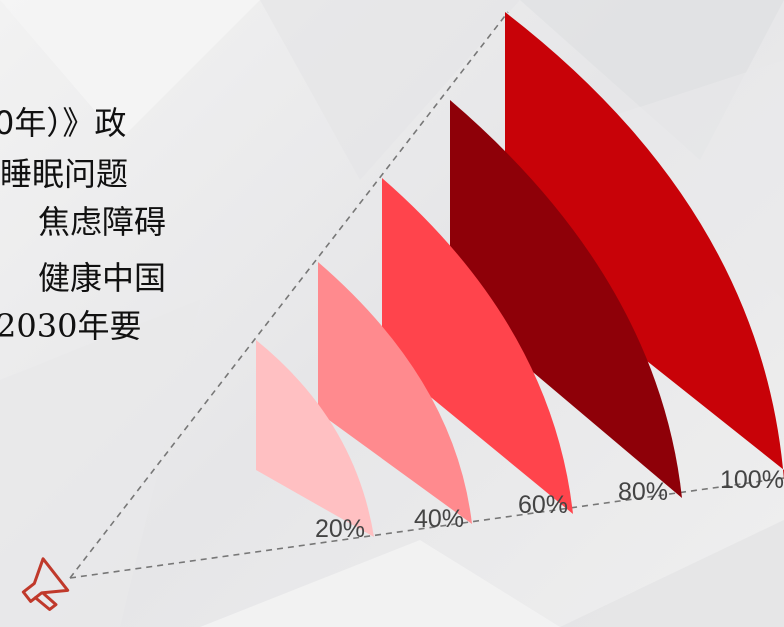  What do you see at coordinates (752, 480) in the screenshot?
I see `label-100-percent: 100%` at bounding box center [752, 480].